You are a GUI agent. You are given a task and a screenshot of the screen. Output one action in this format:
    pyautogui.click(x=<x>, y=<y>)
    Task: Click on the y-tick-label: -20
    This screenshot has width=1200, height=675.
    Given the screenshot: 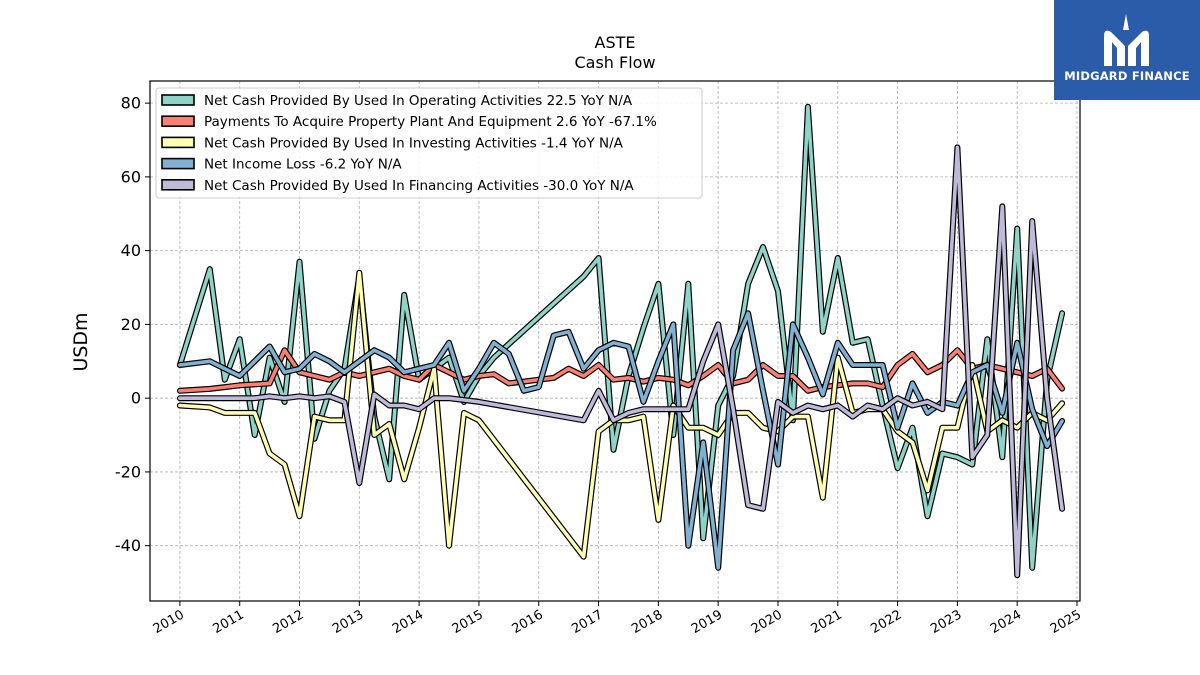 What is the action you would take?
    pyautogui.click(x=128, y=471)
    